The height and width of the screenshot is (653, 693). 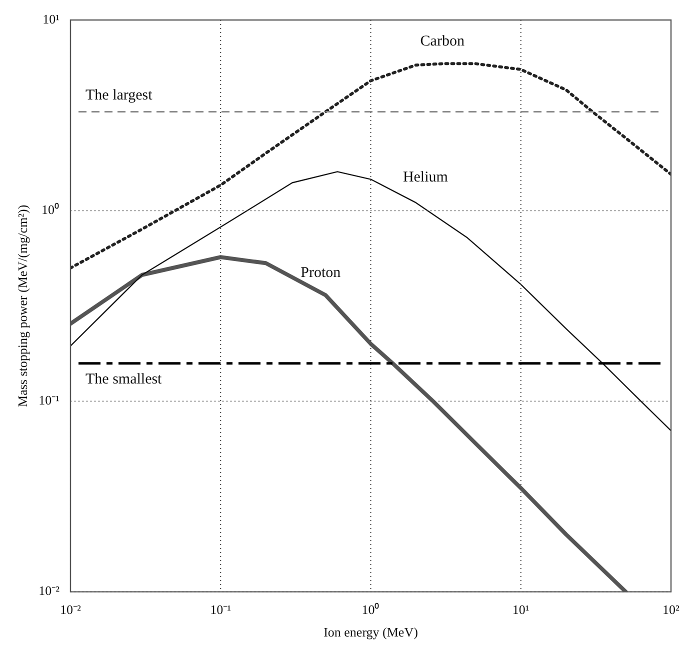 I want to click on y-tick-label: 10⁰, so click(x=50, y=210).